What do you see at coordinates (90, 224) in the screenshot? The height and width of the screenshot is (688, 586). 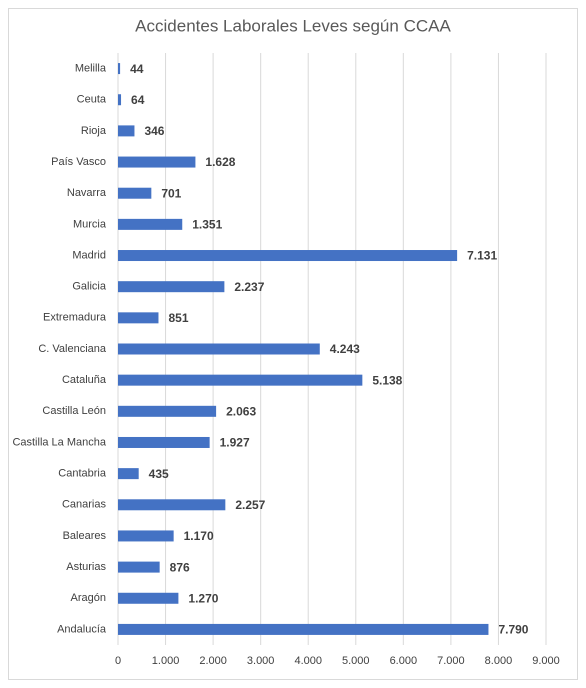 I see `y-tick-label: Murcia` at bounding box center [90, 224].